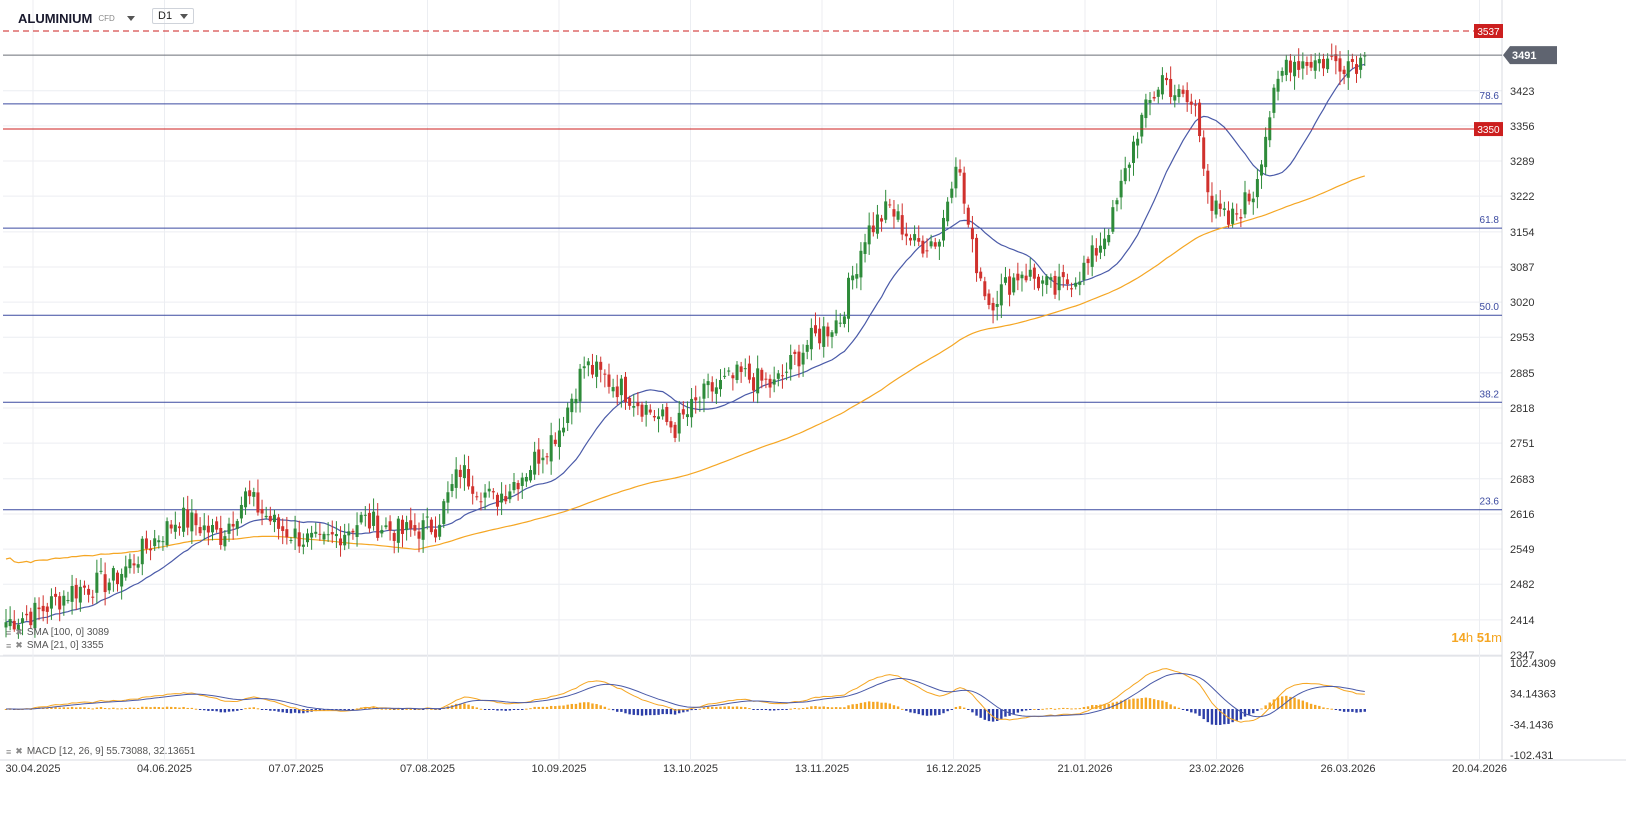 The height and width of the screenshot is (813, 1626). Describe the element at coordinates (57, 632) in the screenshot. I see `legend-sma100: ≡ ✖ SMA [100, 0] 3089` at that location.